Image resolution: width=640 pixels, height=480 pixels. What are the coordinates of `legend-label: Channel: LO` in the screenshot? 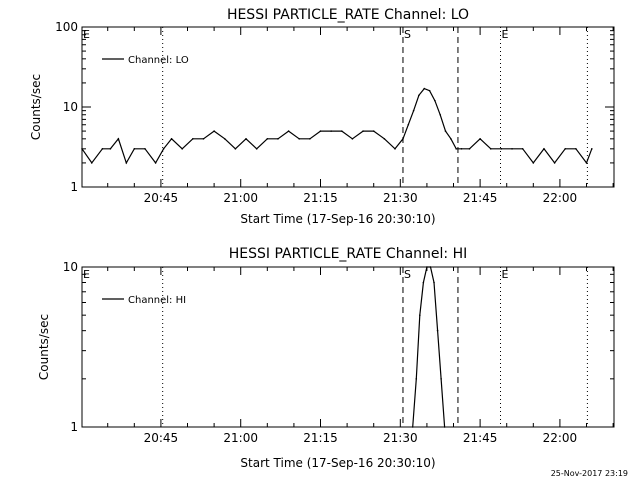 It's located at (158, 60).